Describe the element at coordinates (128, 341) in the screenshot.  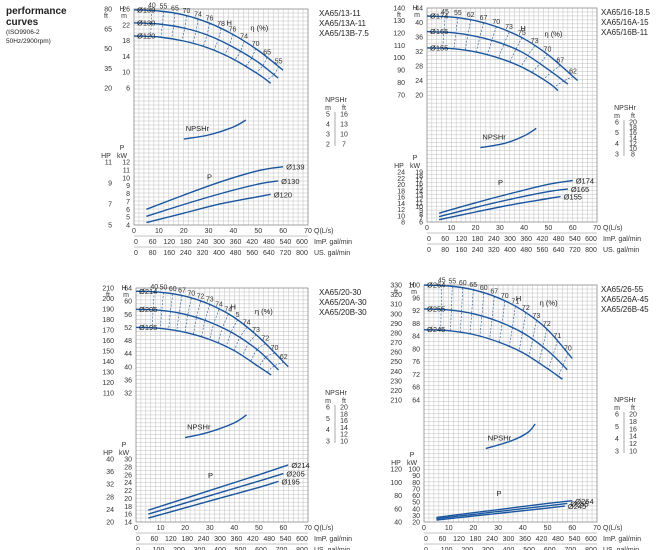
I see `head-m-tick: 48` at that location.